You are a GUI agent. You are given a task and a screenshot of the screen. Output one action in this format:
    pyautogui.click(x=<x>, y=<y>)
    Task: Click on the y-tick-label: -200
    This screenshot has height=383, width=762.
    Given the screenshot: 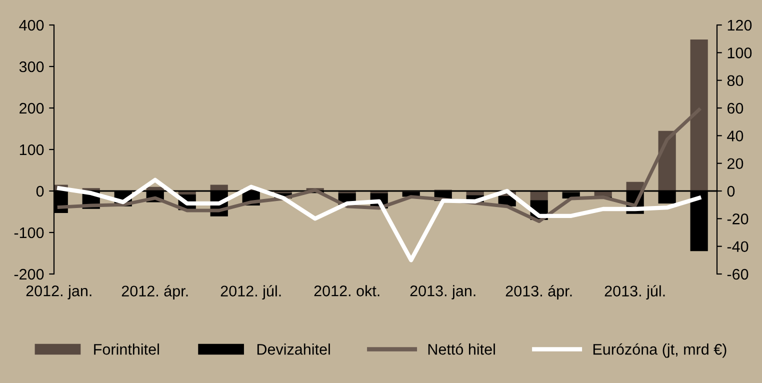 What is the action you would take?
    pyautogui.click(x=29, y=274)
    